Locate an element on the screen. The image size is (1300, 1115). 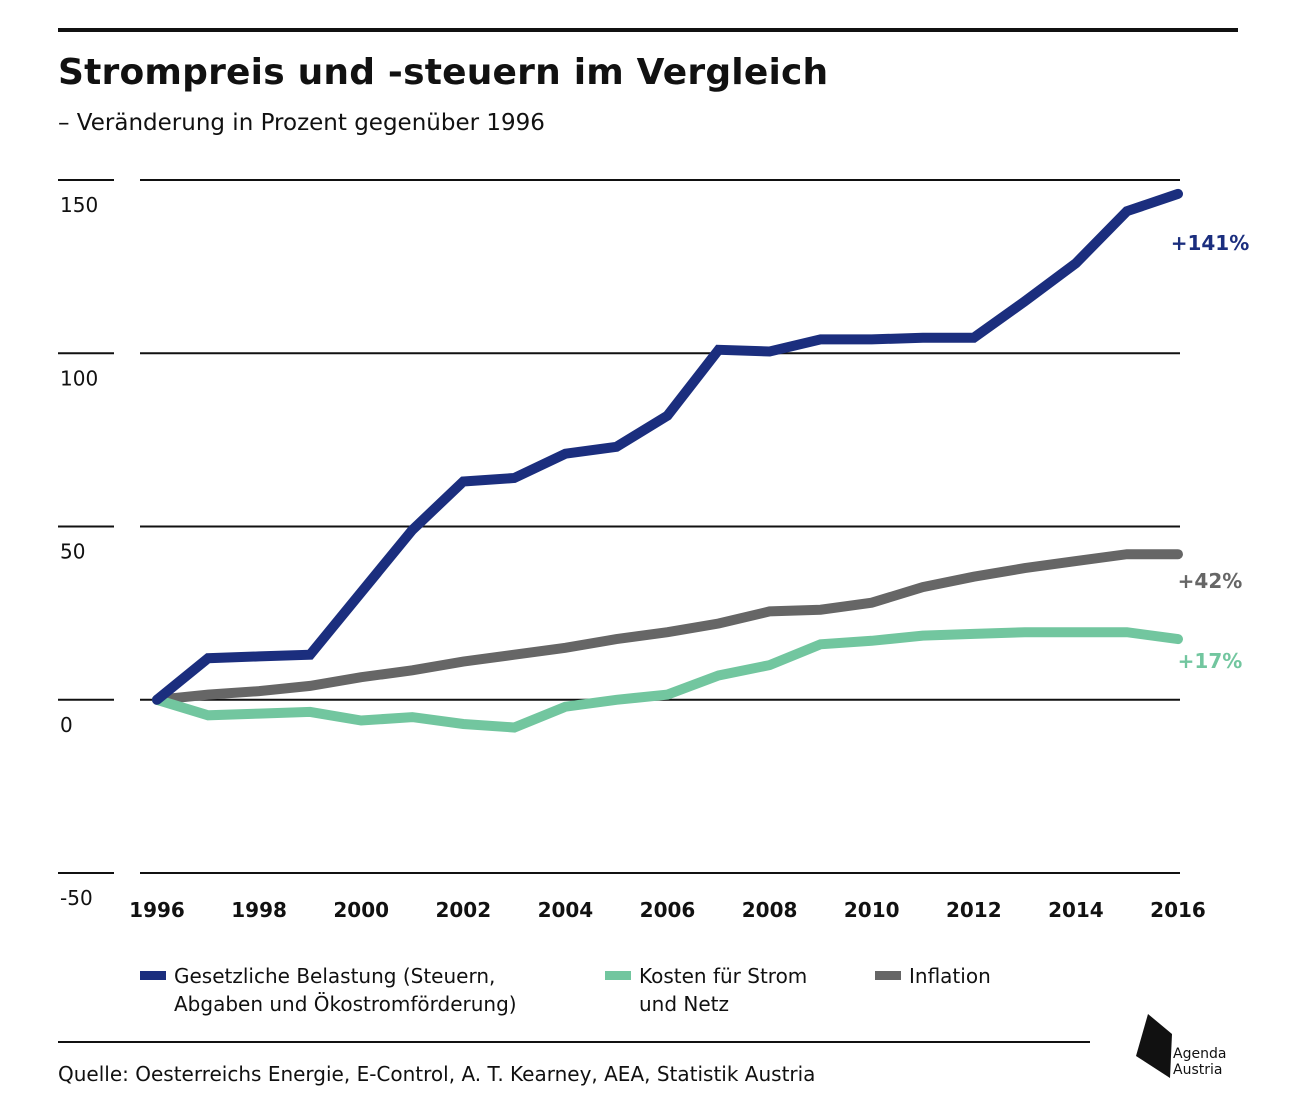
legend-label: Inflation is located at coordinates (950, 976).